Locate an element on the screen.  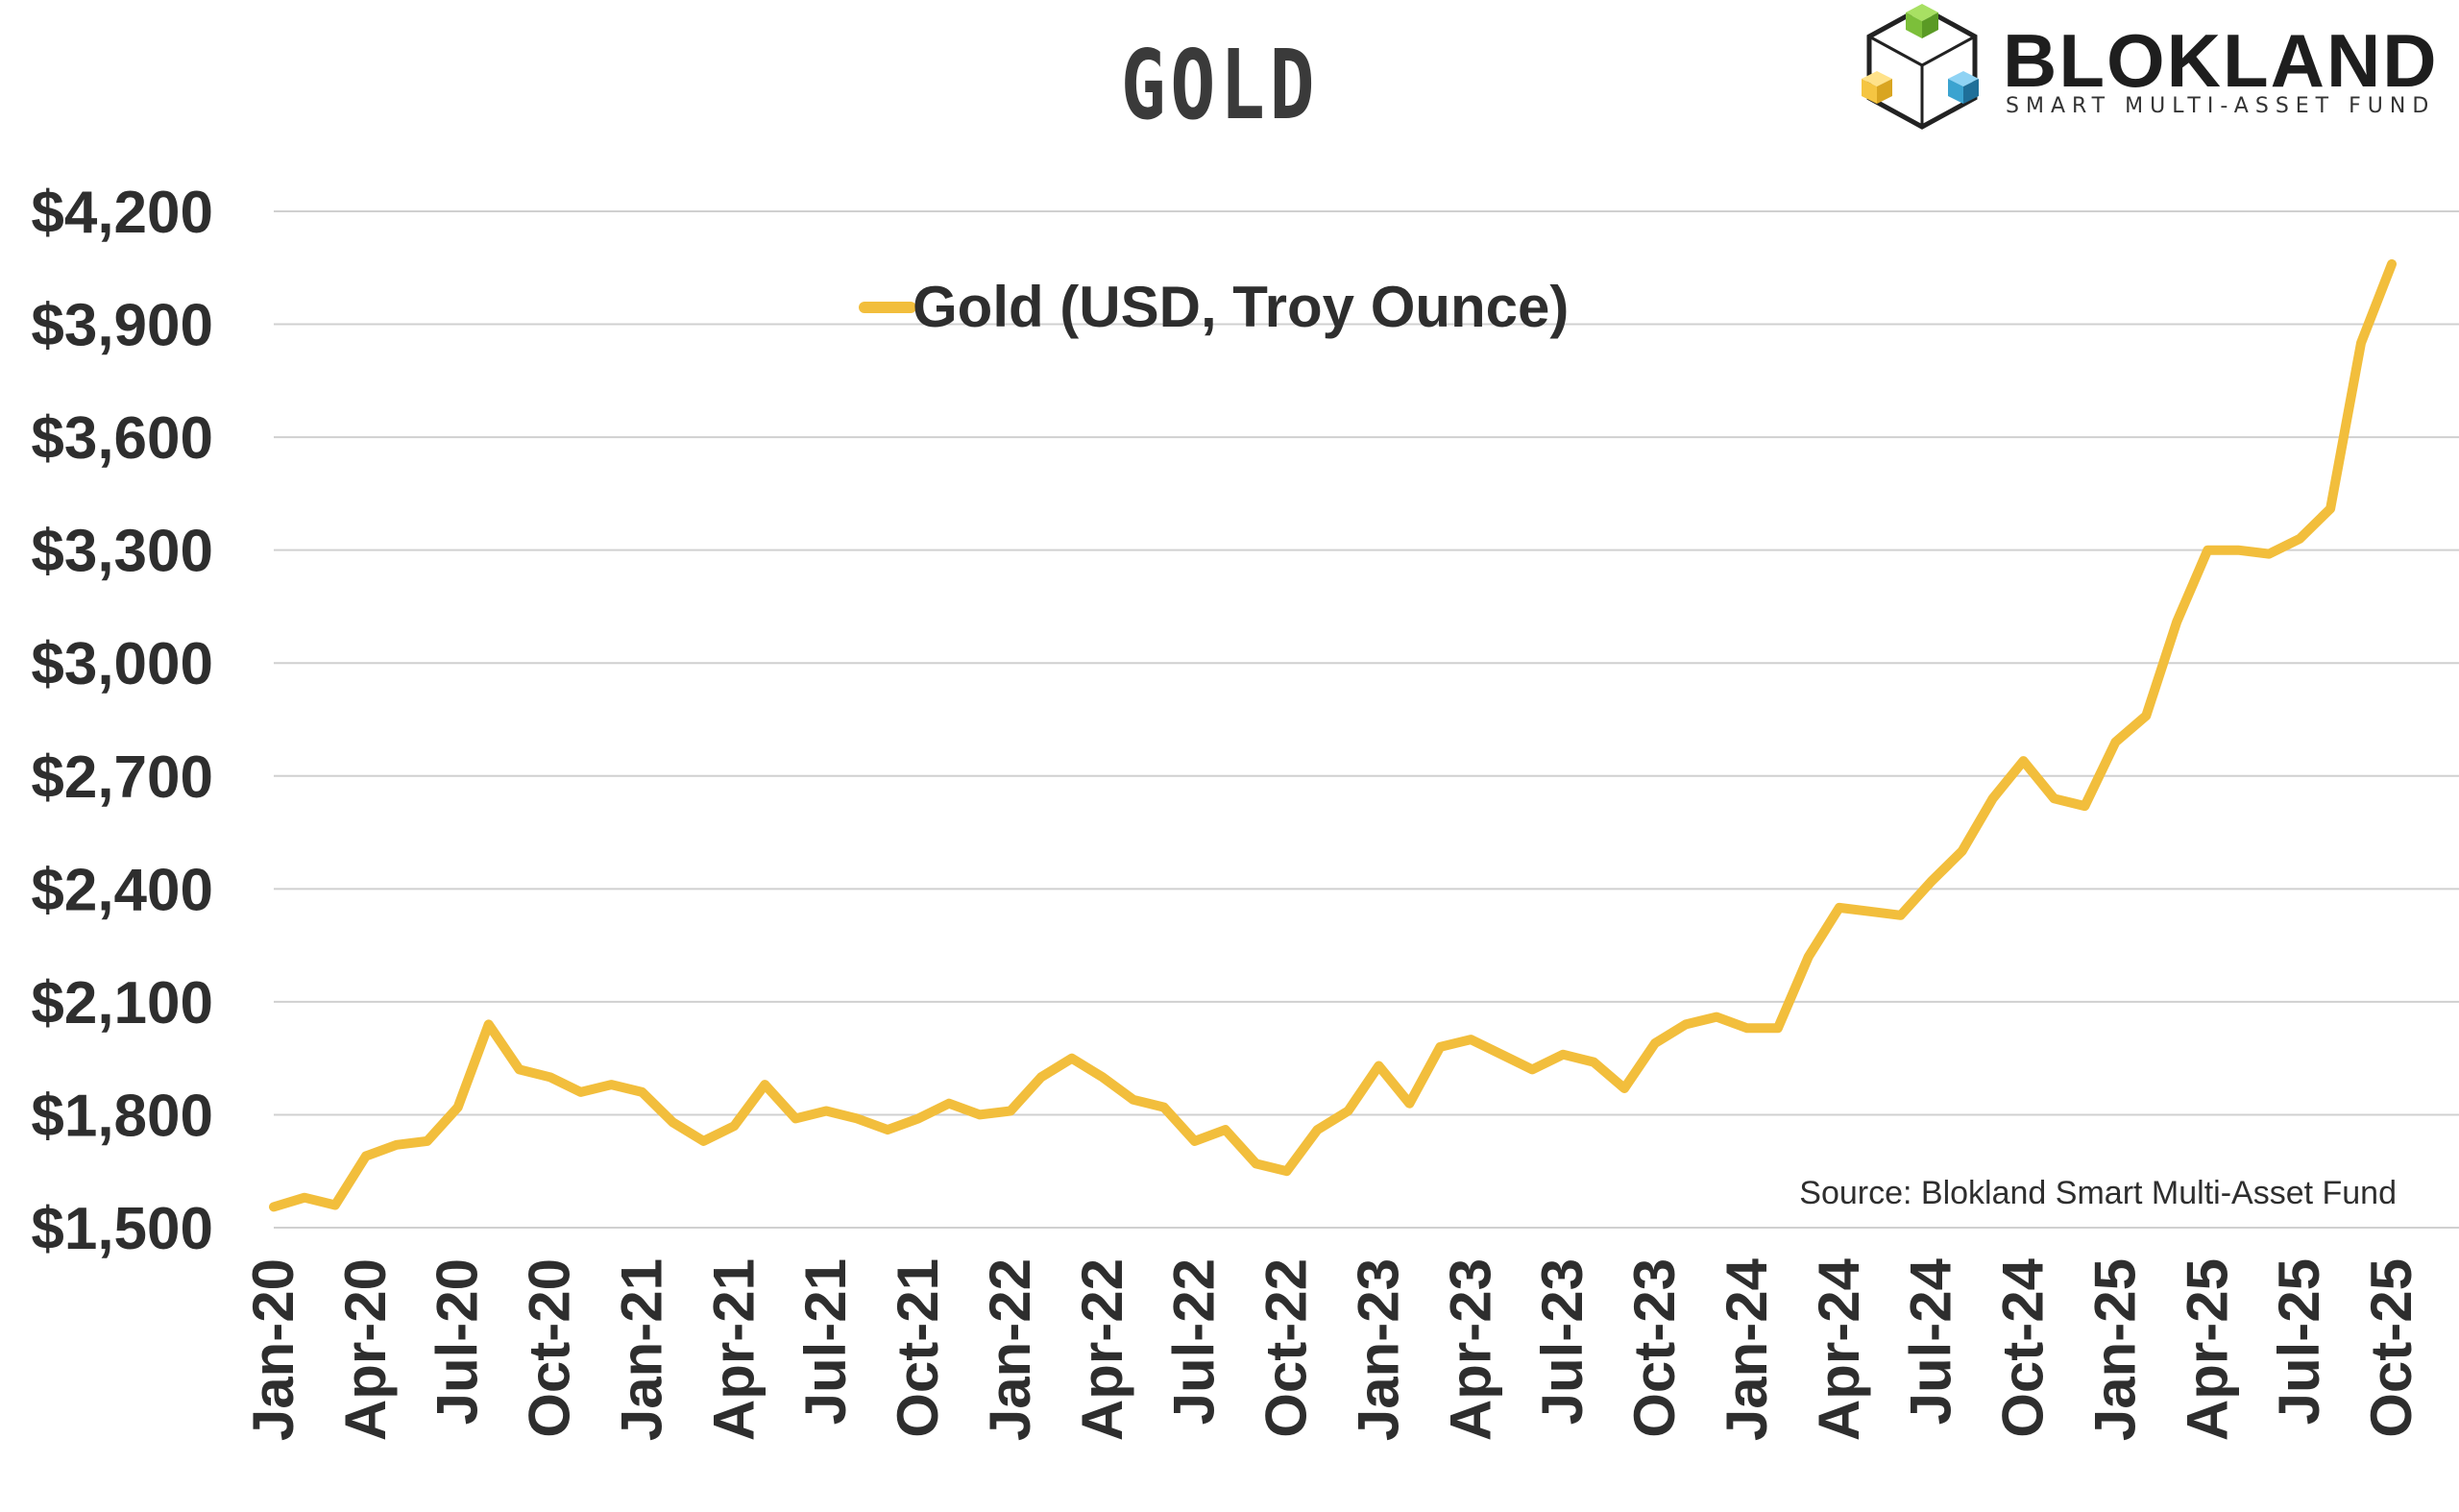
y-tick-label: $3,600 is located at coordinates (122, 438).